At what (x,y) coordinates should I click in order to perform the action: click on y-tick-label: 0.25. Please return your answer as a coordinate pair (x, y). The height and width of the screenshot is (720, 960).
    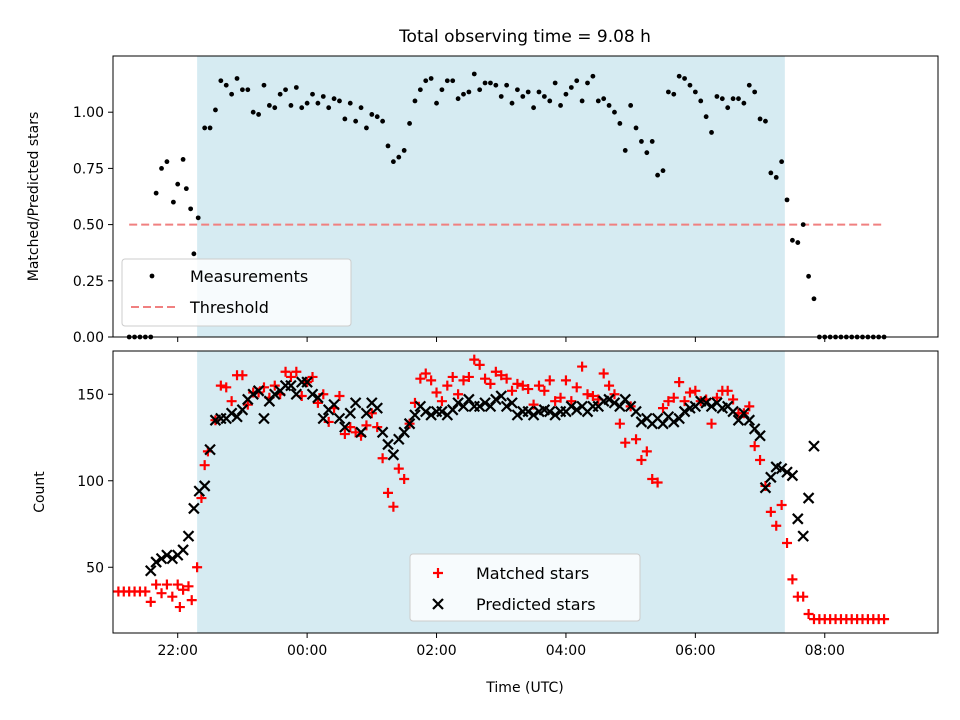
    Looking at the image, I should click on (88, 282).